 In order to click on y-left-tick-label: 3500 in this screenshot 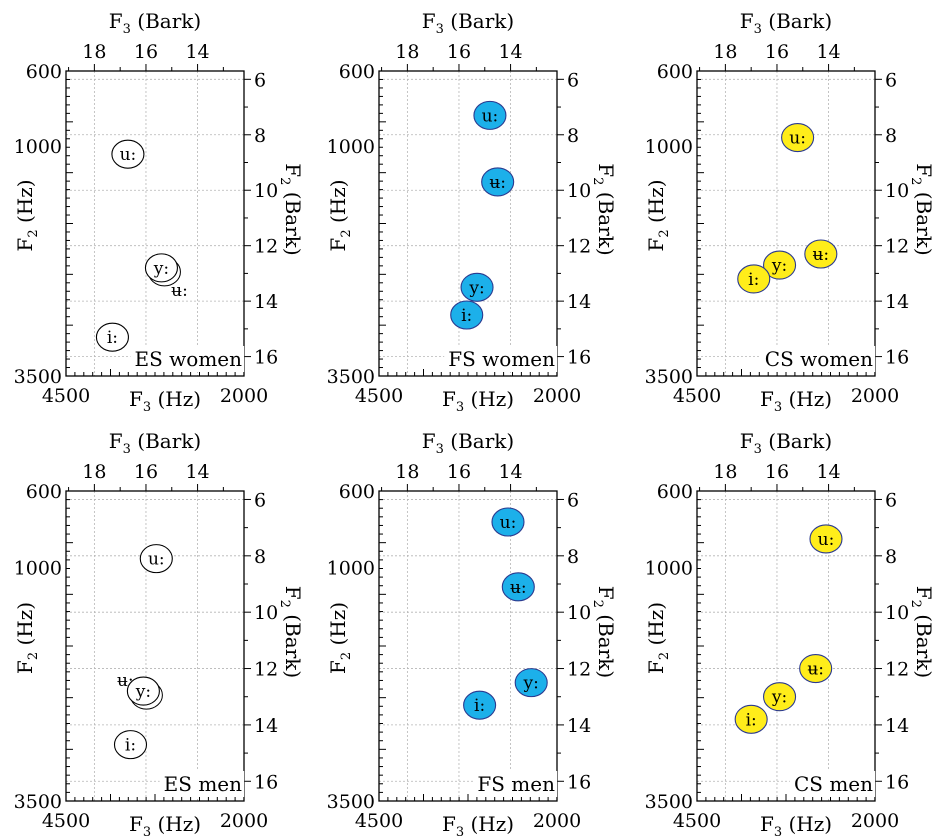, I will do `click(669, 377)`.